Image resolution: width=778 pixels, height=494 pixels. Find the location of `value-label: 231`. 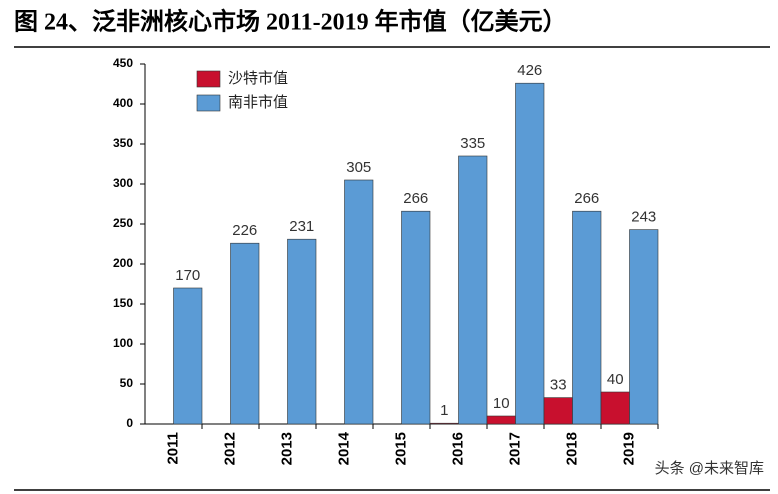

value-label: 231 is located at coordinates (301, 226).